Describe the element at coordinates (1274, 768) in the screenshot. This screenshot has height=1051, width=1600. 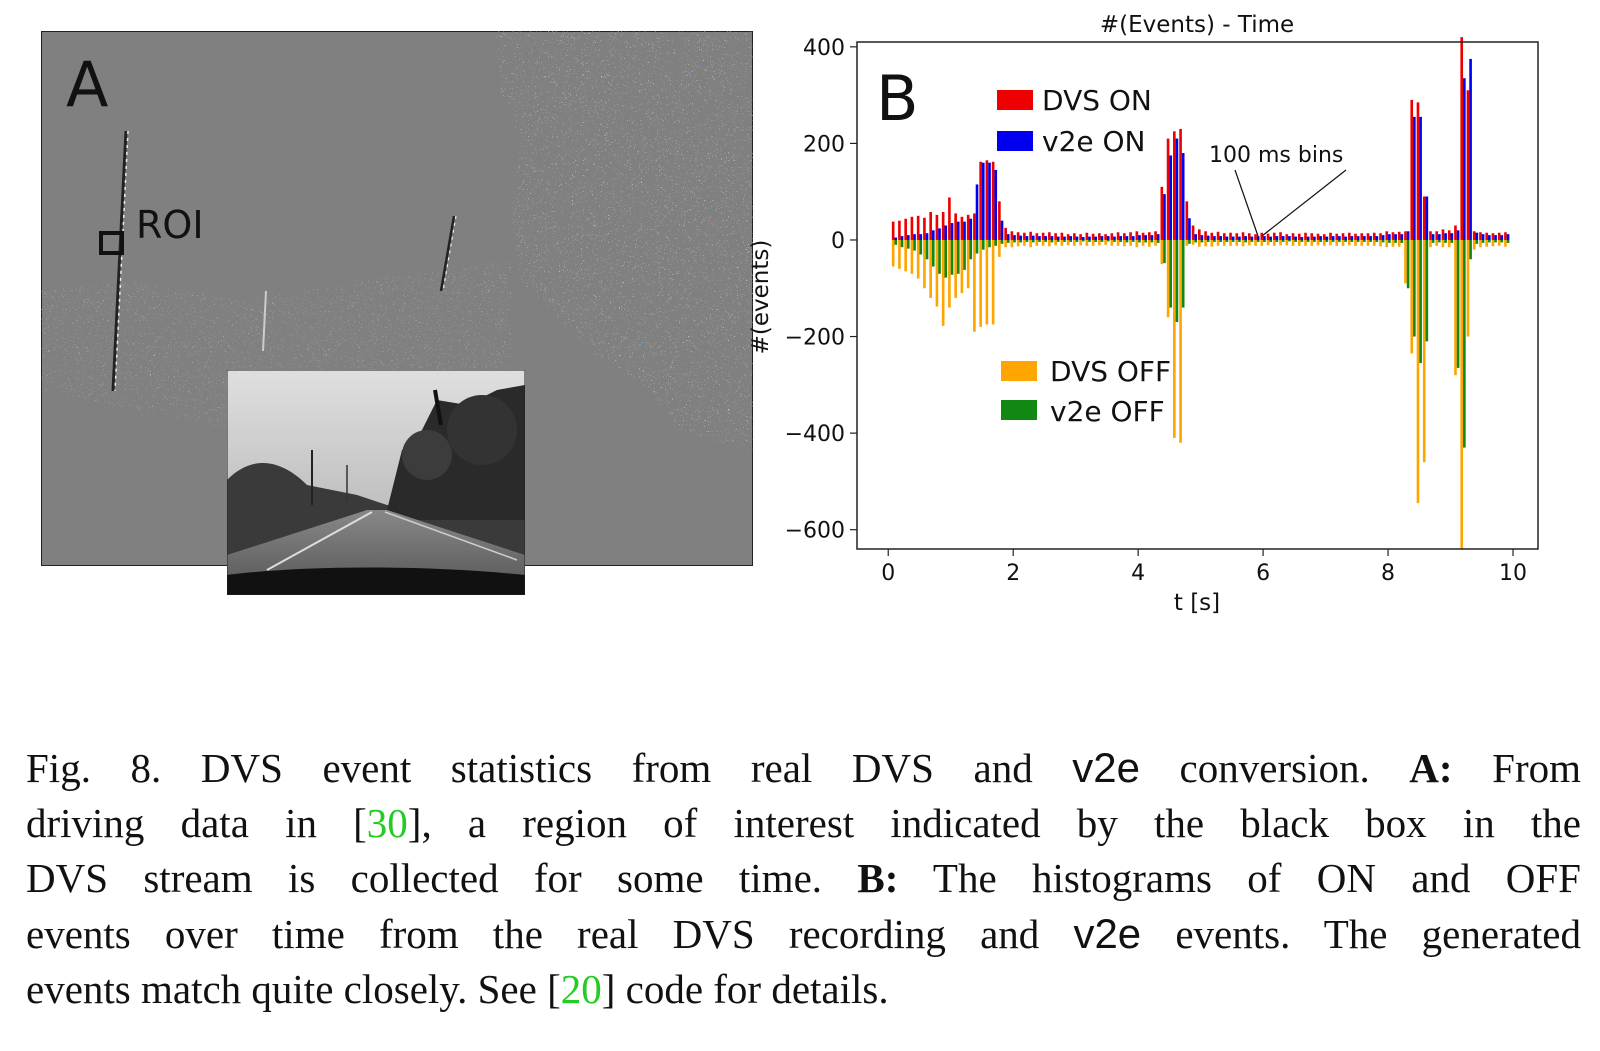
I see `caption-text: conversion.` at that location.